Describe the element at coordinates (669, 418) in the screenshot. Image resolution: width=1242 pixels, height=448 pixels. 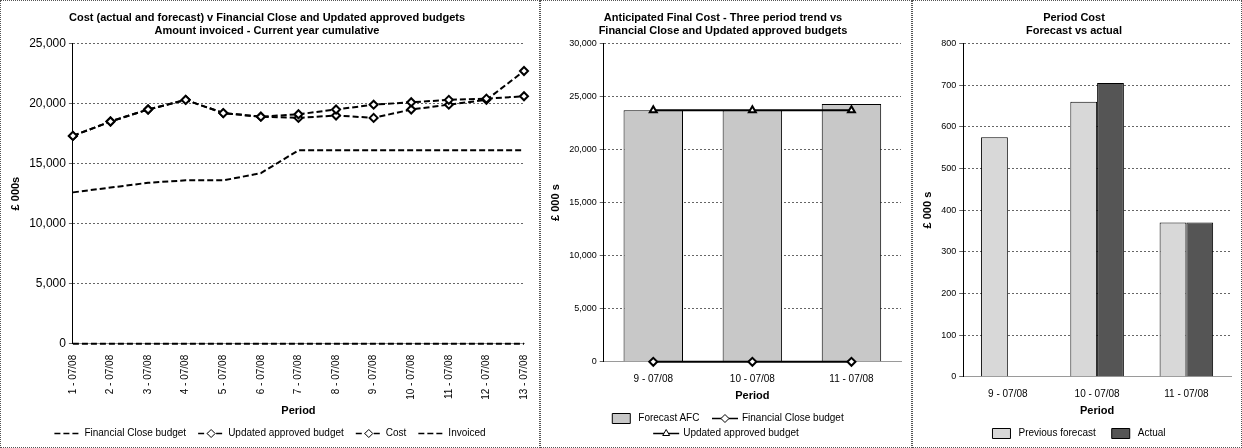
I see `legend-label: Forecast AFC` at that location.